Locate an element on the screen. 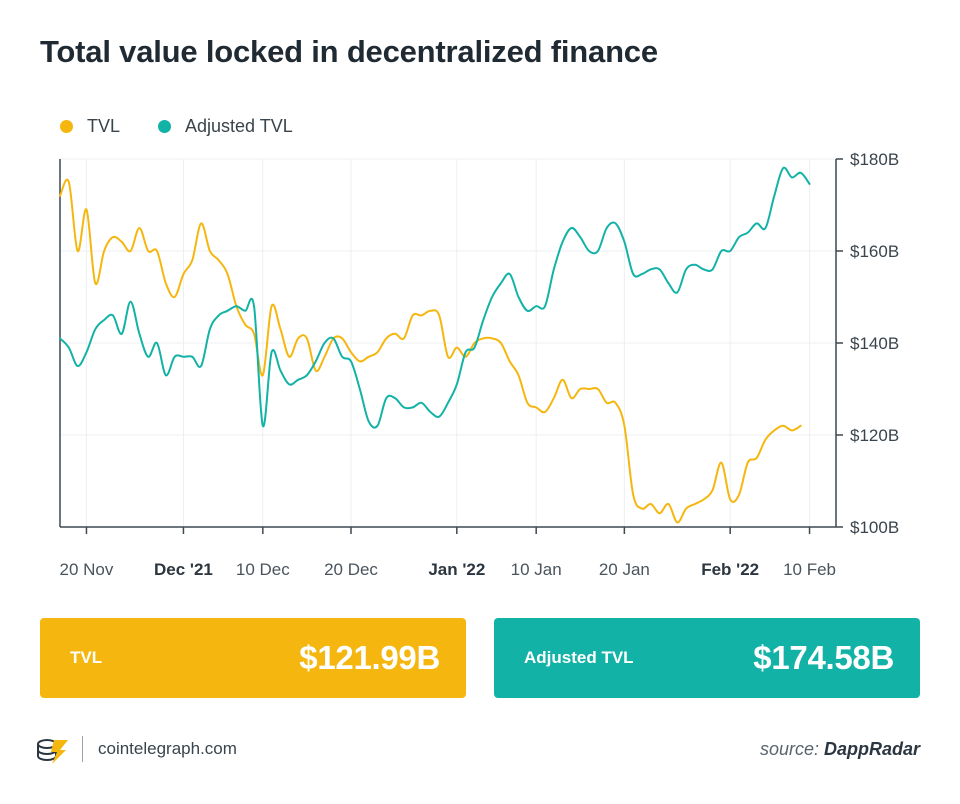 This screenshot has width=960, height=804. x-tick-label: Dec '21 is located at coordinates (183, 569).